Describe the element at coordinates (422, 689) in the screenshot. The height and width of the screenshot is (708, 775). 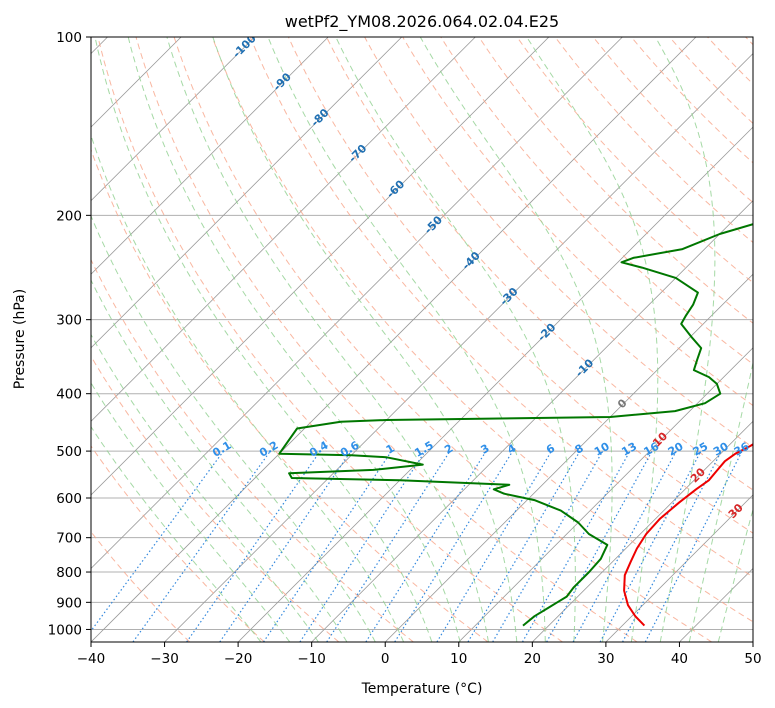
I see `x-axis-label: Temperature (°C)` at that location.